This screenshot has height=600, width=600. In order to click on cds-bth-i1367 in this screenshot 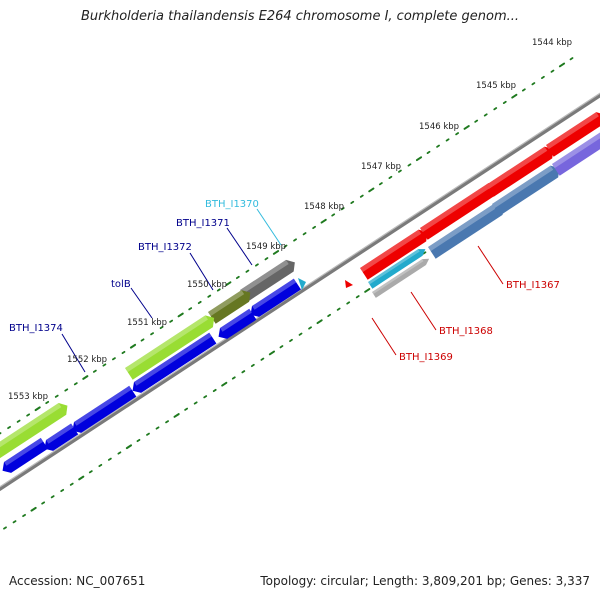, I will do `click(466, 231)`.